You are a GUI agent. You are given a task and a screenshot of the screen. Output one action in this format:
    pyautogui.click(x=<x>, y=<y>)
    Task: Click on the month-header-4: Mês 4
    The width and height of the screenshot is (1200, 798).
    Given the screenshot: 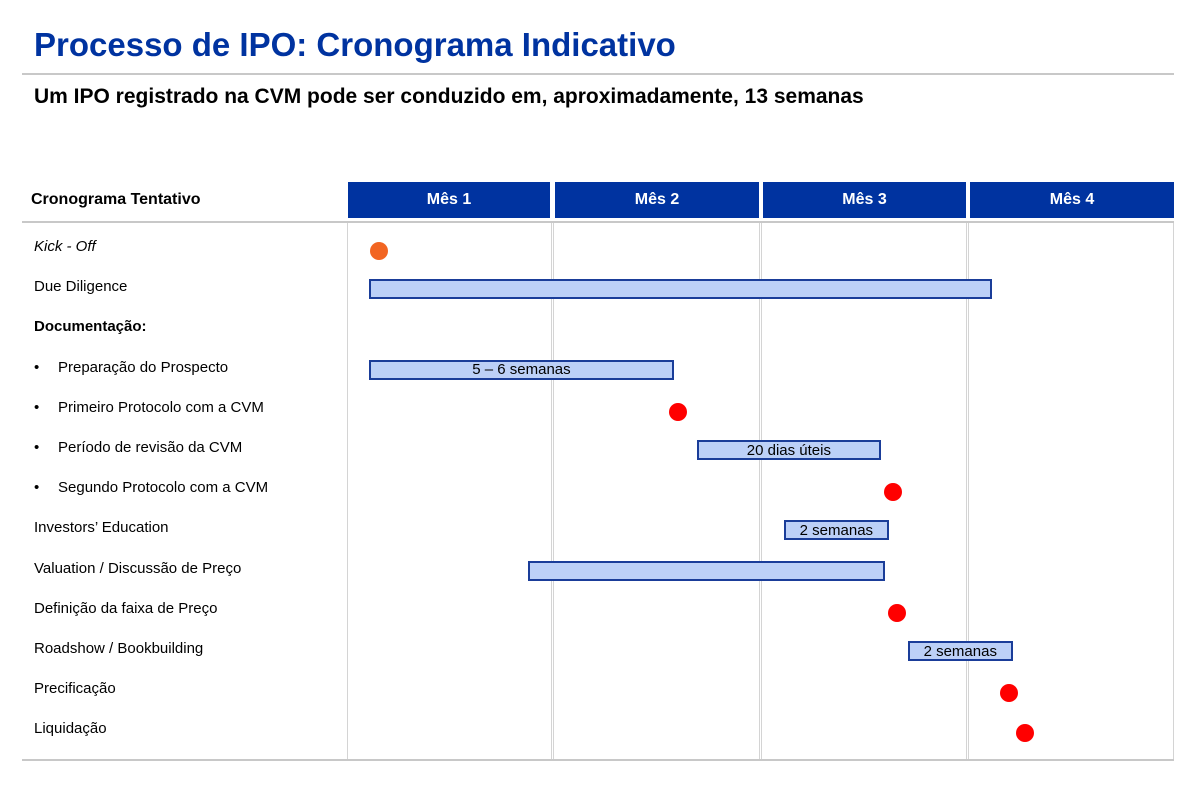 What is the action you would take?
    pyautogui.click(x=1072, y=200)
    